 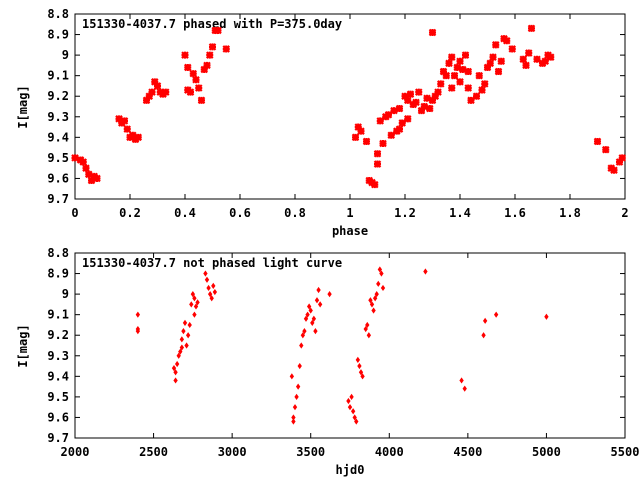 What do you see at coordinates (130, 213) in the screenshot?
I see `x-tick-label: 0.2` at bounding box center [130, 213].